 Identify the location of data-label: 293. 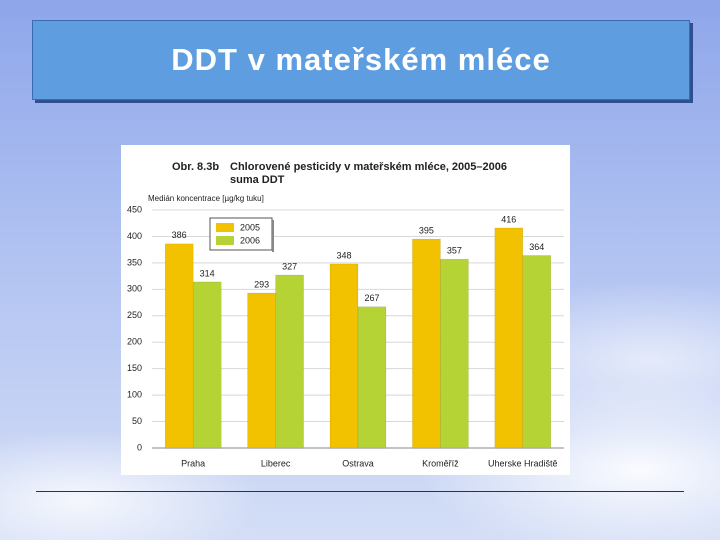
(261, 284).